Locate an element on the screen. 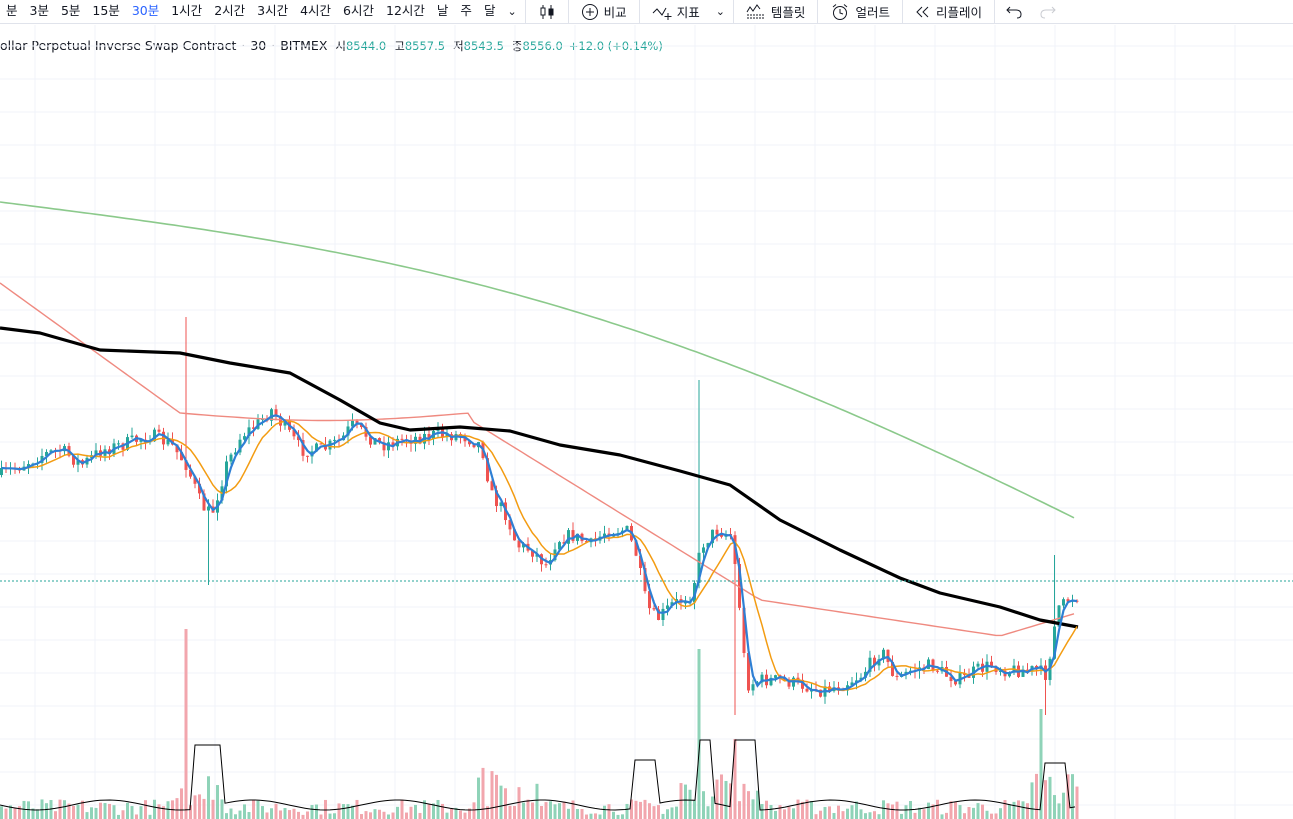 The height and width of the screenshot is (819, 1293). undo-button is located at coordinates (1014, 12).